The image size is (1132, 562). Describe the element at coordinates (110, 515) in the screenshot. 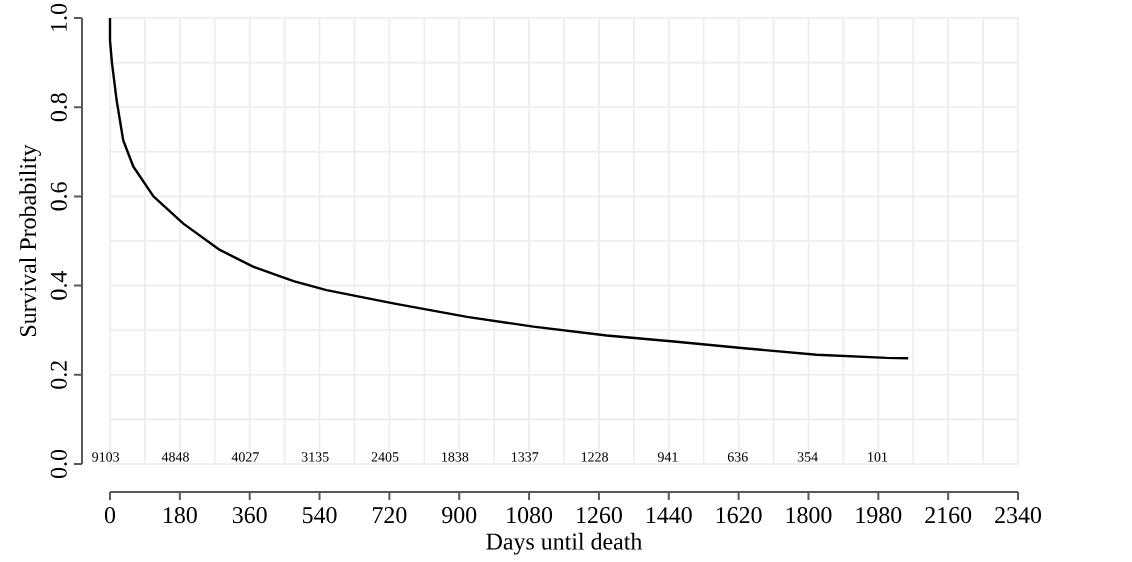

I see `x-tick-label: 0` at that location.